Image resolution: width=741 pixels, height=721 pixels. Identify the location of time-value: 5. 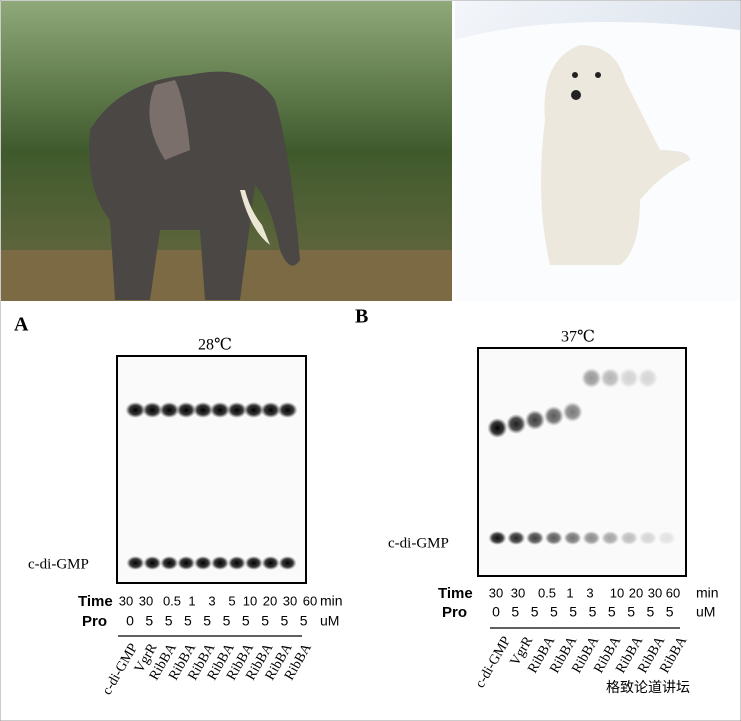
(231, 600).